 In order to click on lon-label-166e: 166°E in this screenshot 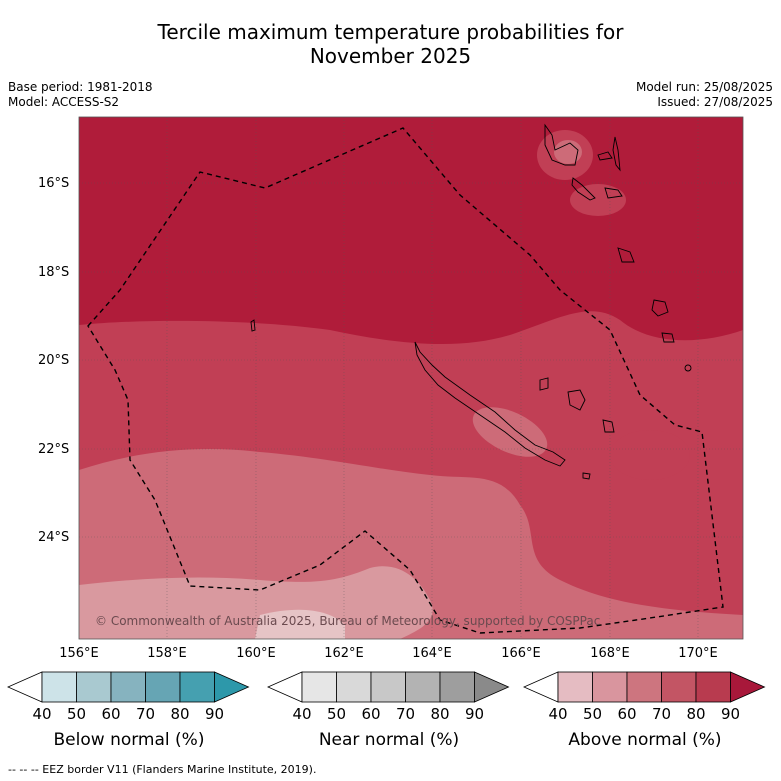, I will do `click(521, 653)`.